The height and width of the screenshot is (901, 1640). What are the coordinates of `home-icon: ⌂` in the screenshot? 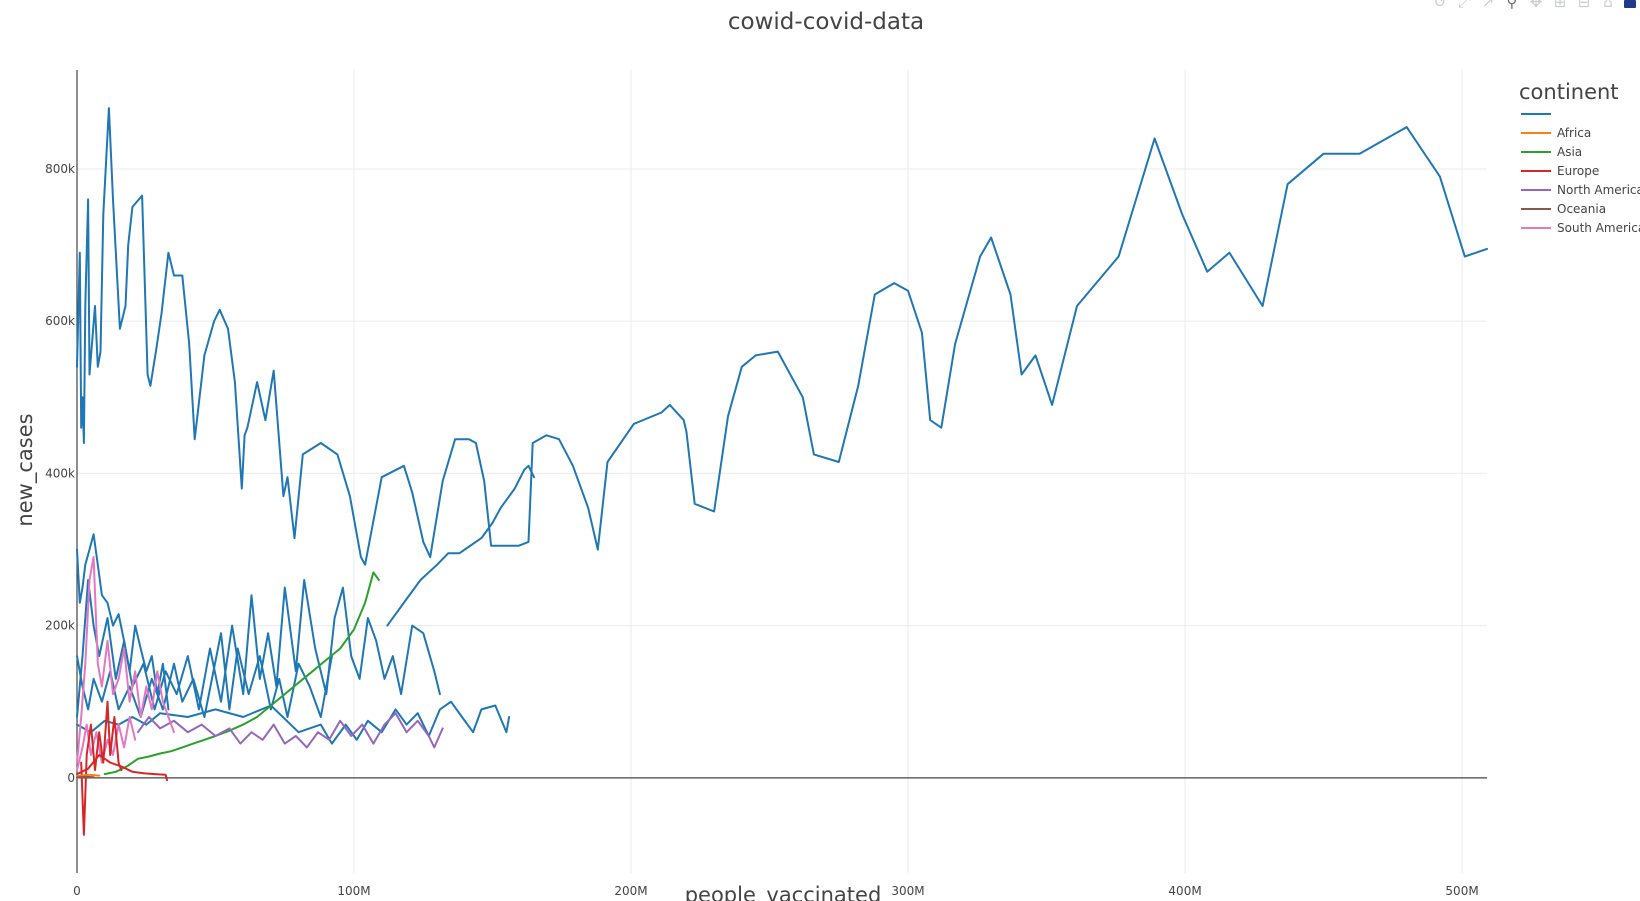 It's located at (1608, 5).